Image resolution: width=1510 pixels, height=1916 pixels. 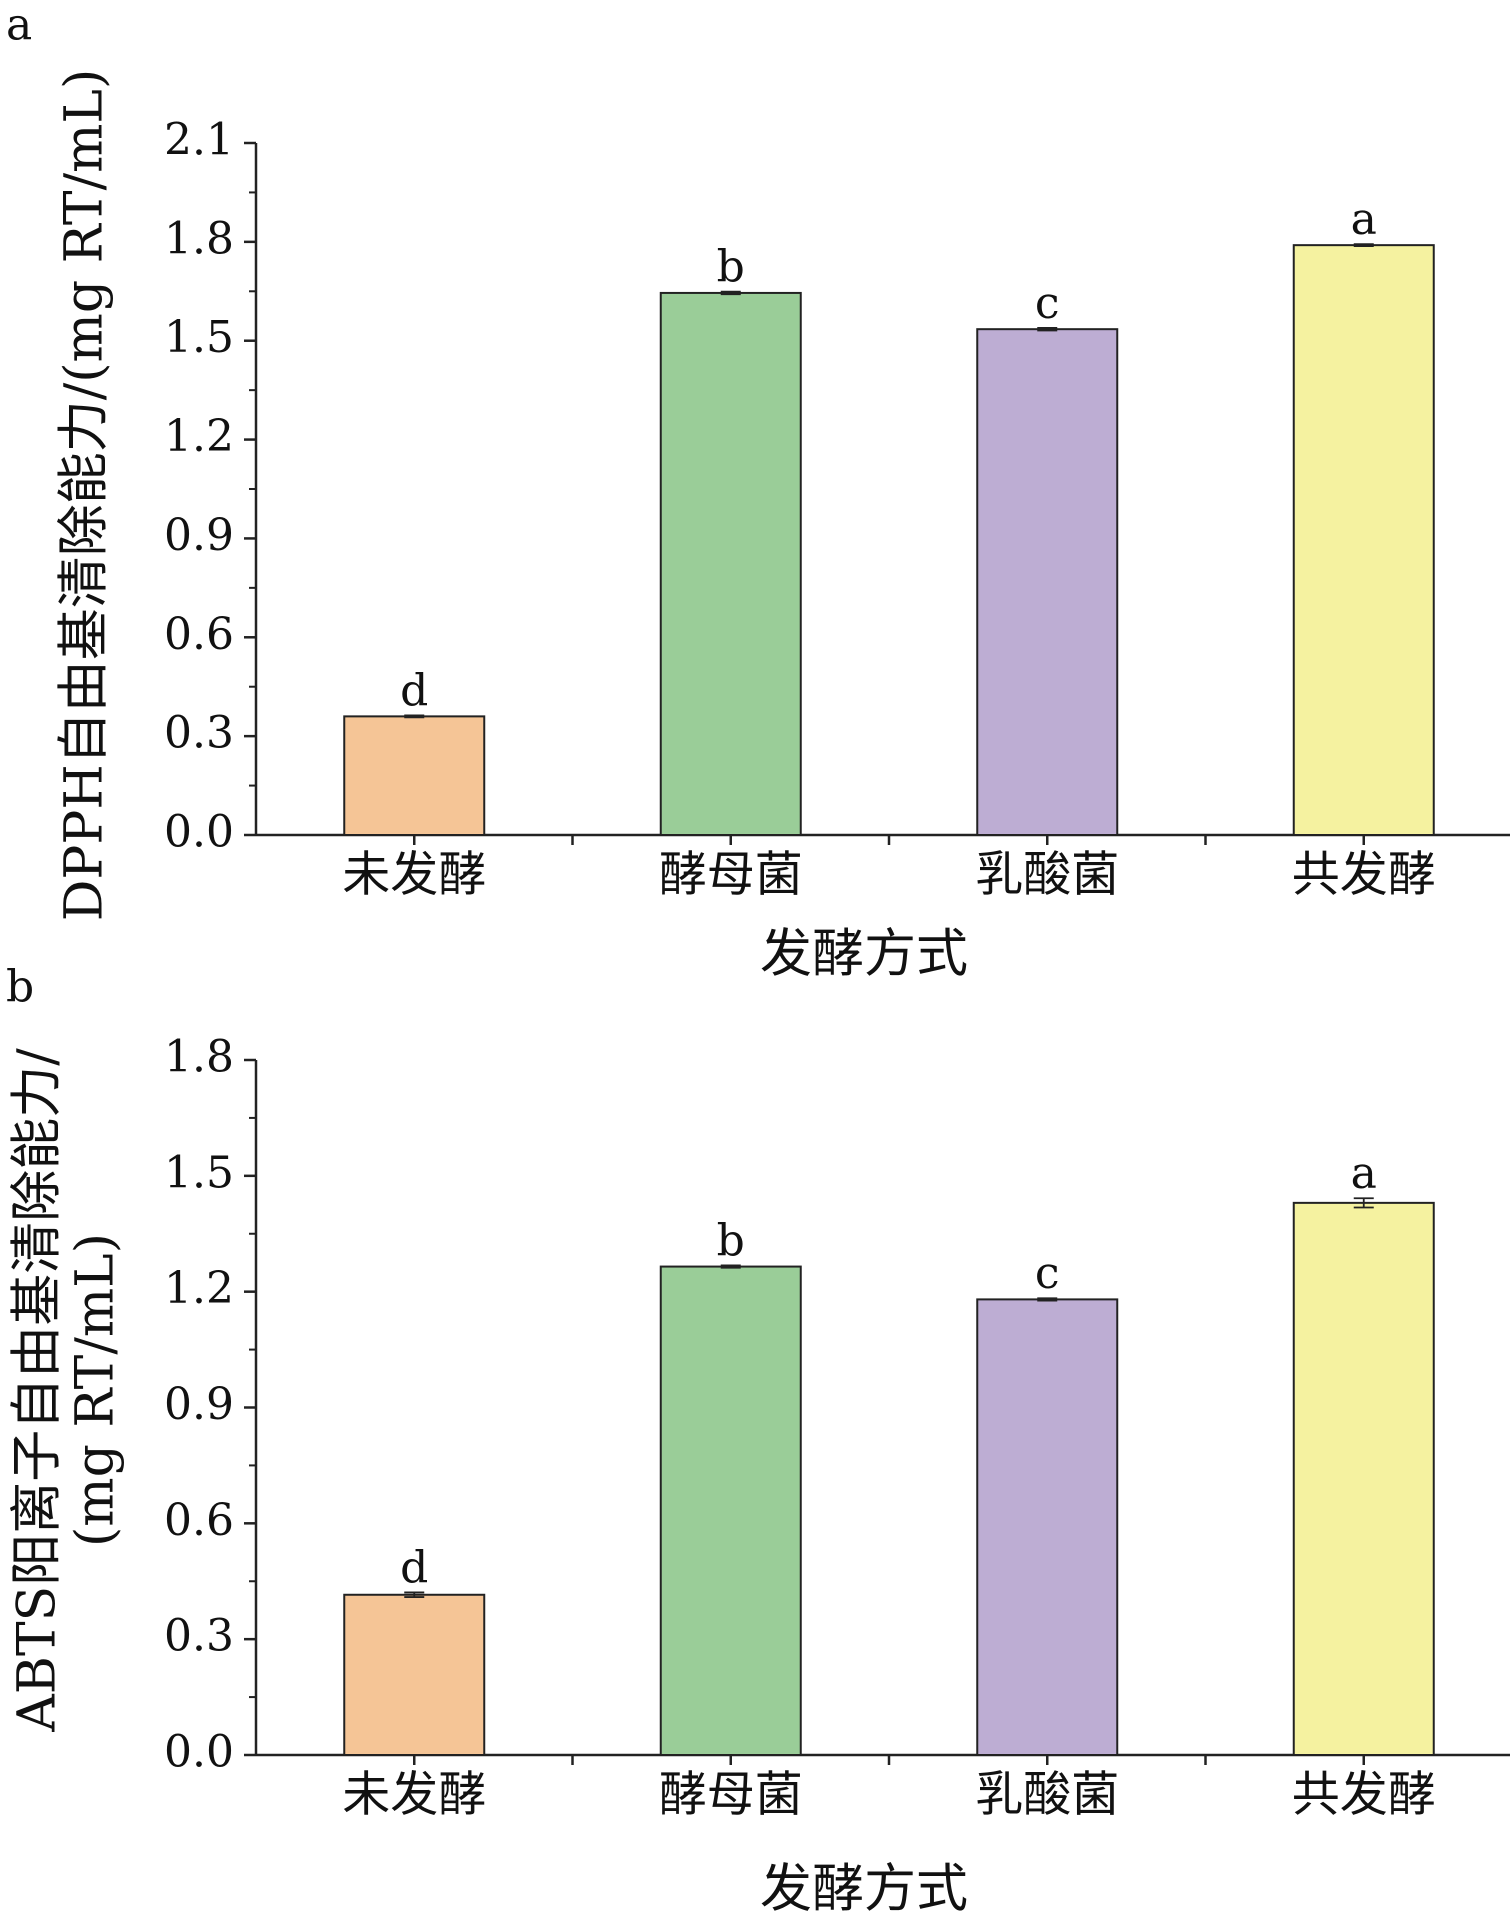 What do you see at coordinates (19, 25) in the screenshot?
I see `panel-letter: a` at bounding box center [19, 25].